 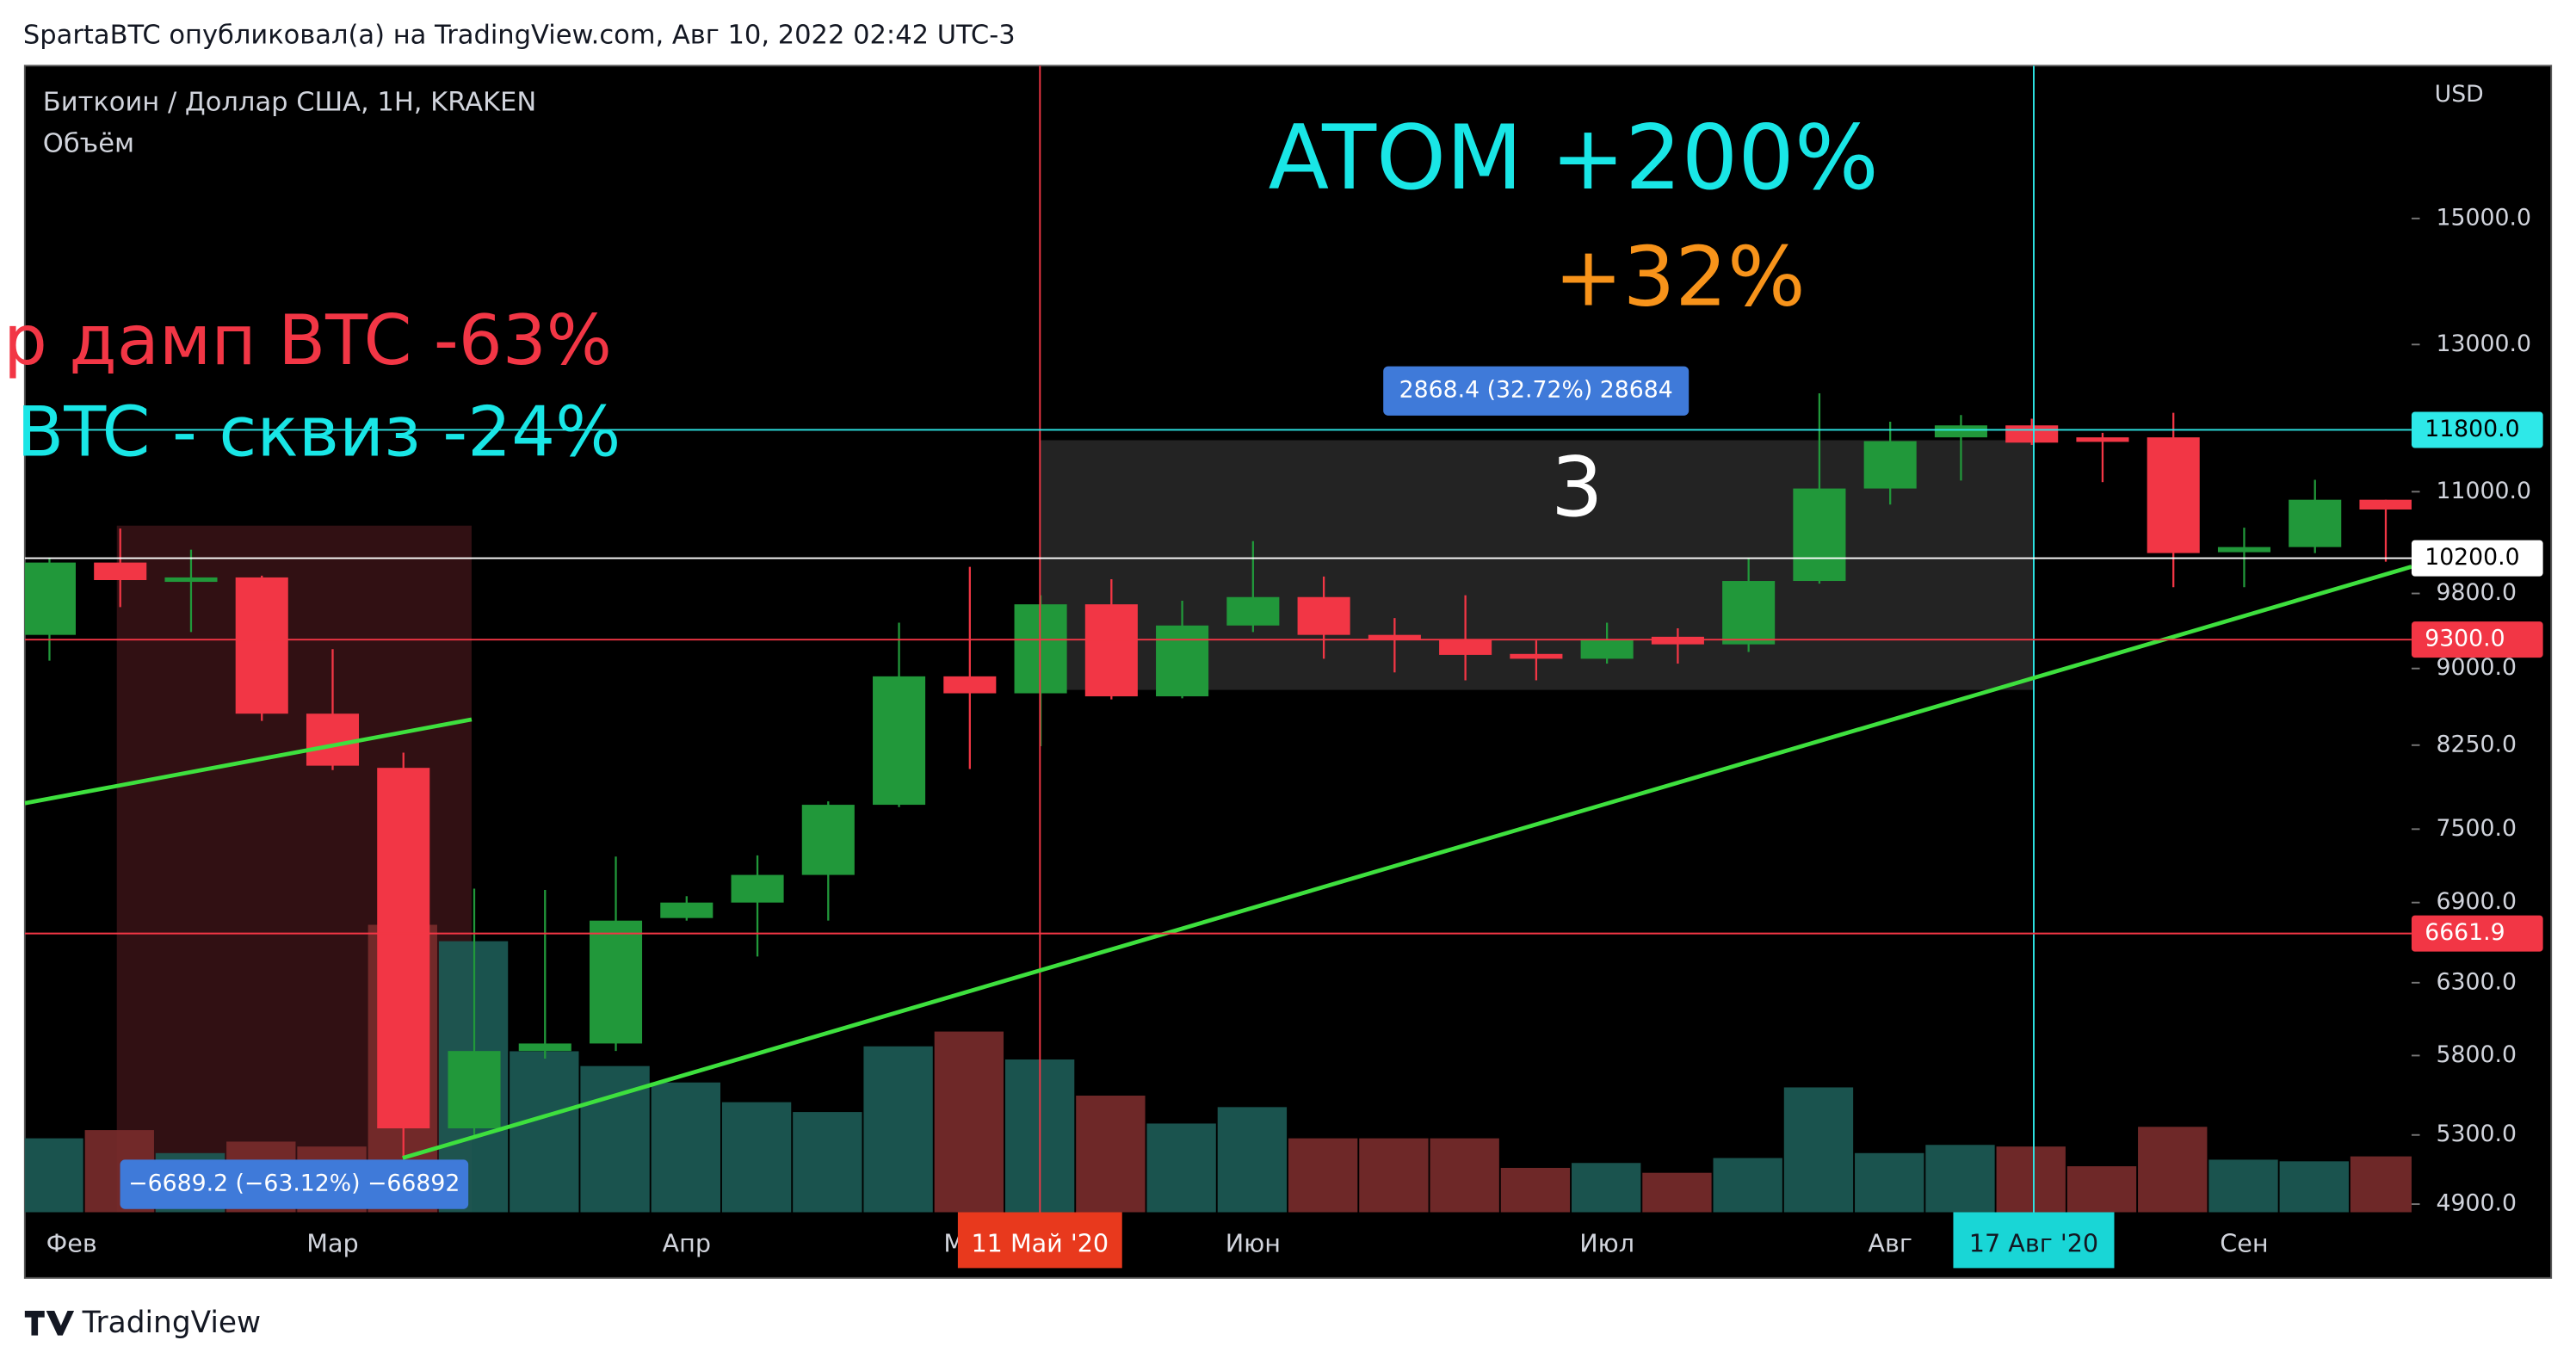 I want to click on x-tick-label: Апр, so click(x=687, y=1244).